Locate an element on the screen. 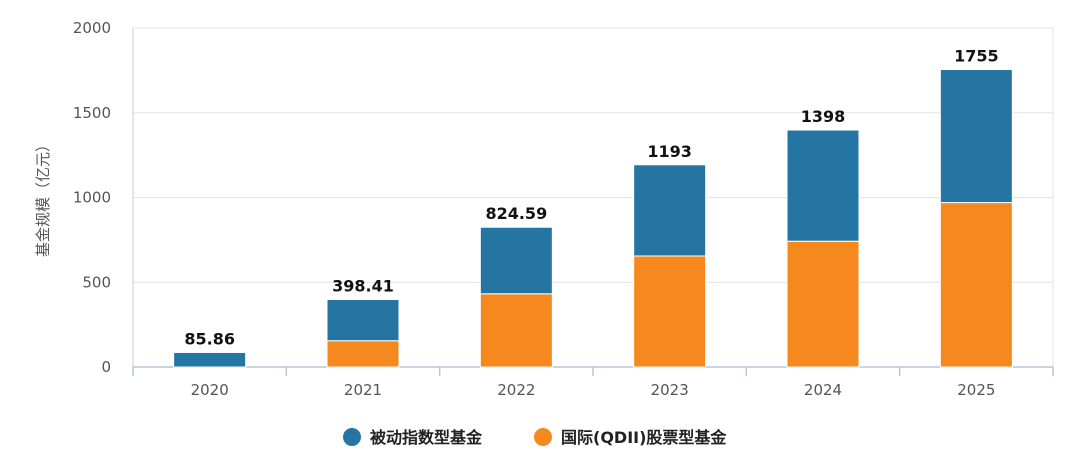  y-tick-label: 2000 is located at coordinates (92, 28).